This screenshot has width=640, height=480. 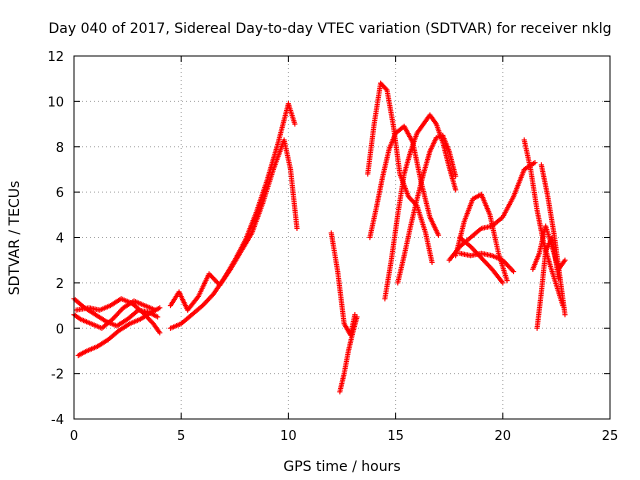 I want to click on x-axis-label: GPS time / hours, so click(x=341, y=467).